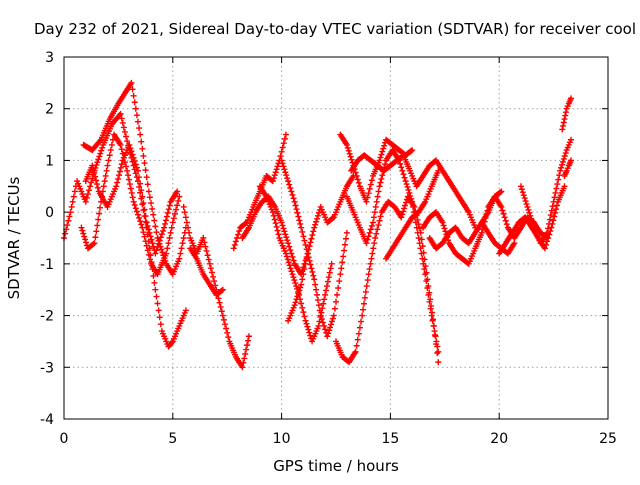 The height and width of the screenshot is (485, 640). What do you see at coordinates (47, 368) in the screenshot?
I see `y-tick-label: -3` at bounding box center [47, 368].